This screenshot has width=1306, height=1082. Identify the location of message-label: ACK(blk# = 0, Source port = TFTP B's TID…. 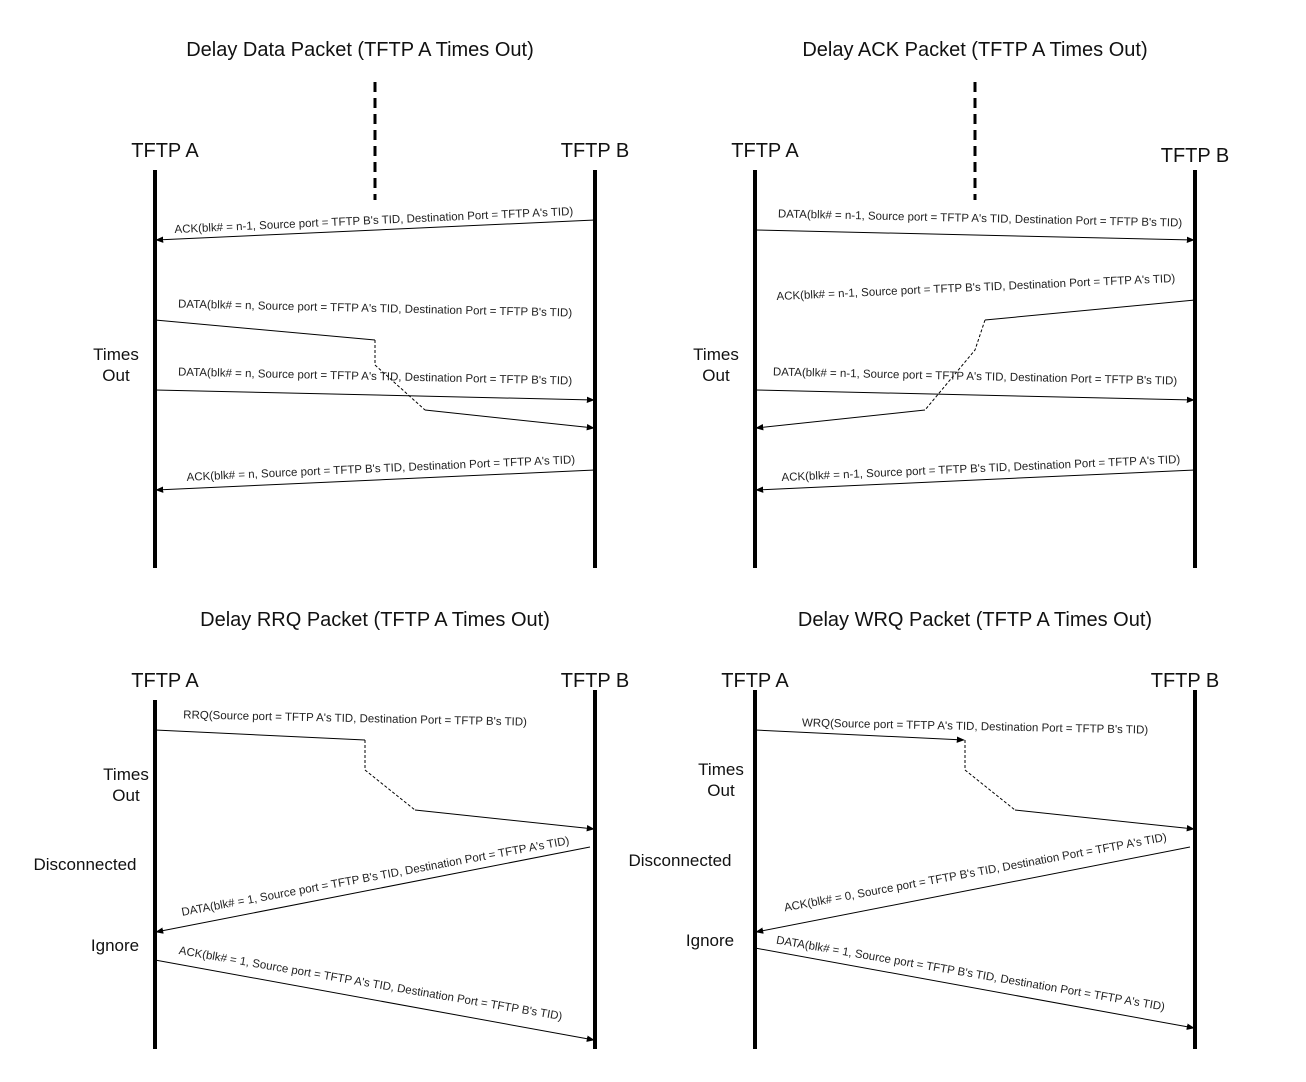
(975, 873).